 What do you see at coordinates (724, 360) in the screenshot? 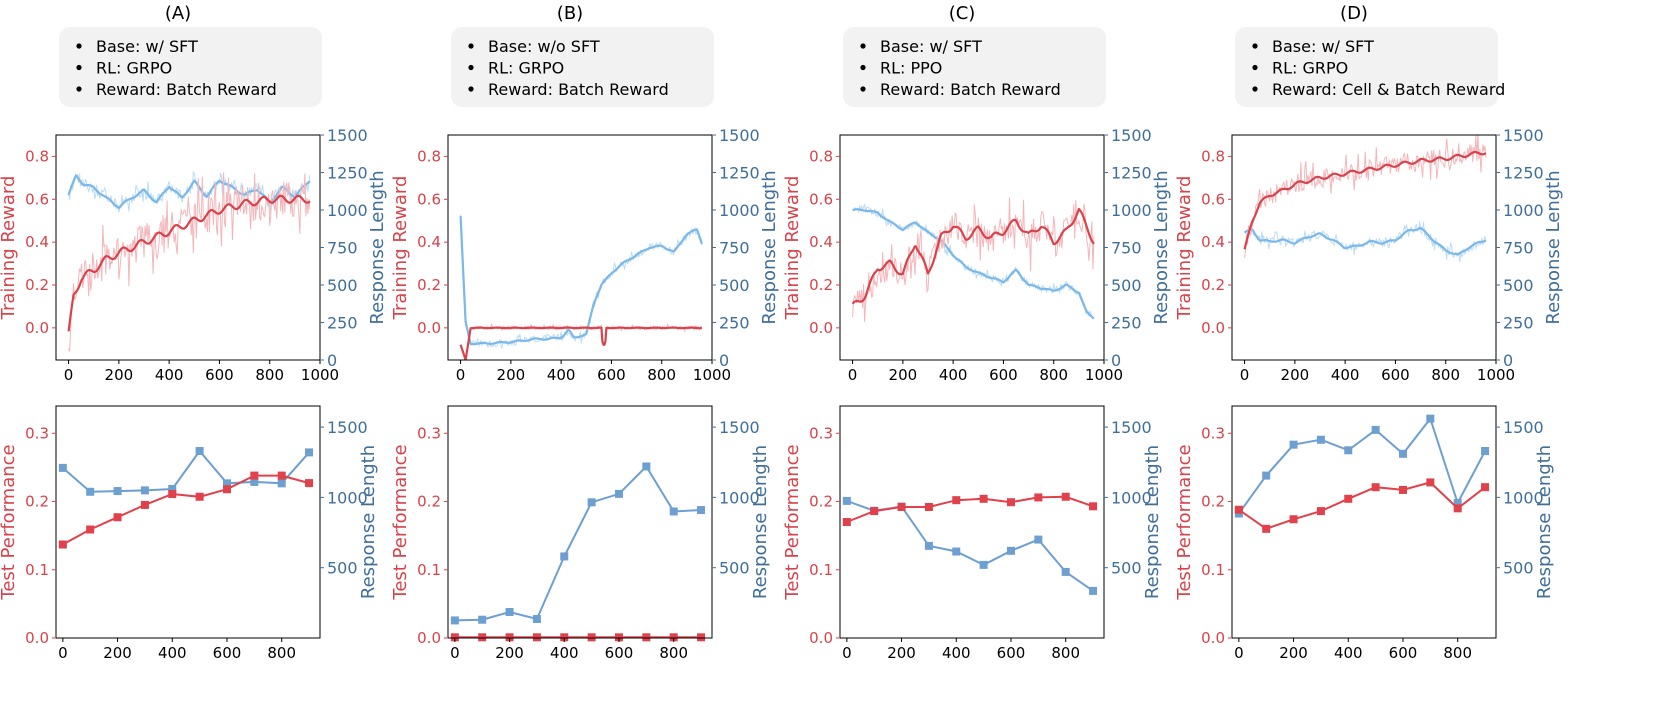
I see `y-right-tick-label: 0` at bounding box center [724, 360].